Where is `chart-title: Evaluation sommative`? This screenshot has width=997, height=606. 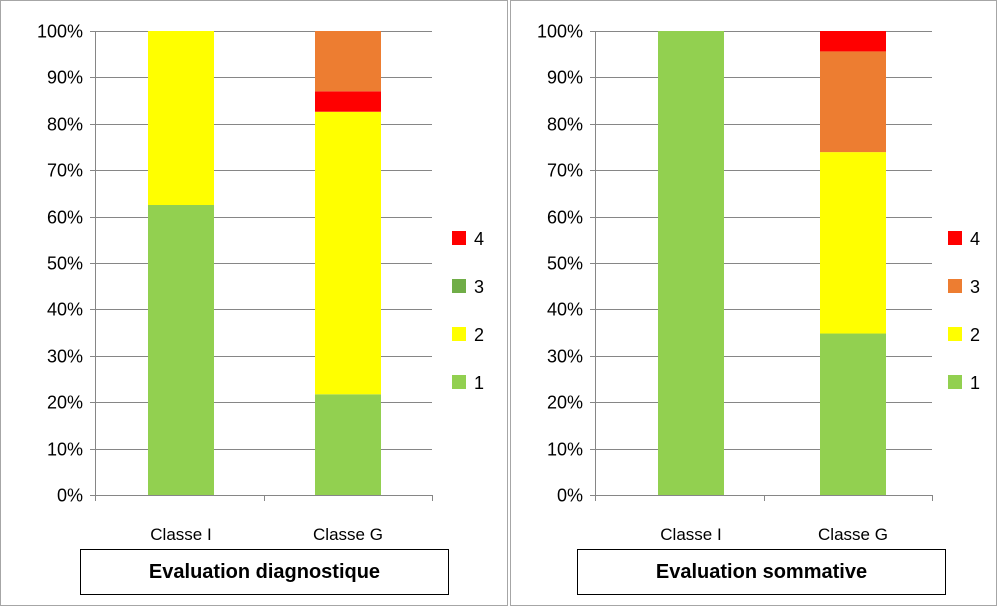
chart-title: Evaluation sommative is located at coordinates (761, 572).